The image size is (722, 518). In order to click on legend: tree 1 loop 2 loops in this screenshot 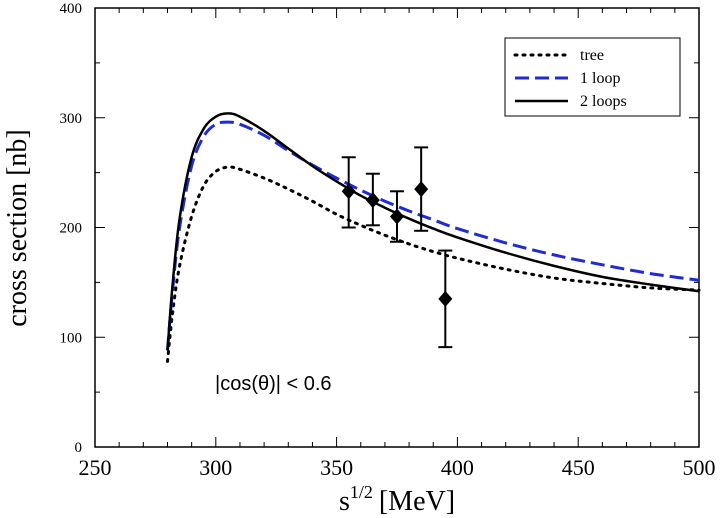, I will do `click(592, 77)`.